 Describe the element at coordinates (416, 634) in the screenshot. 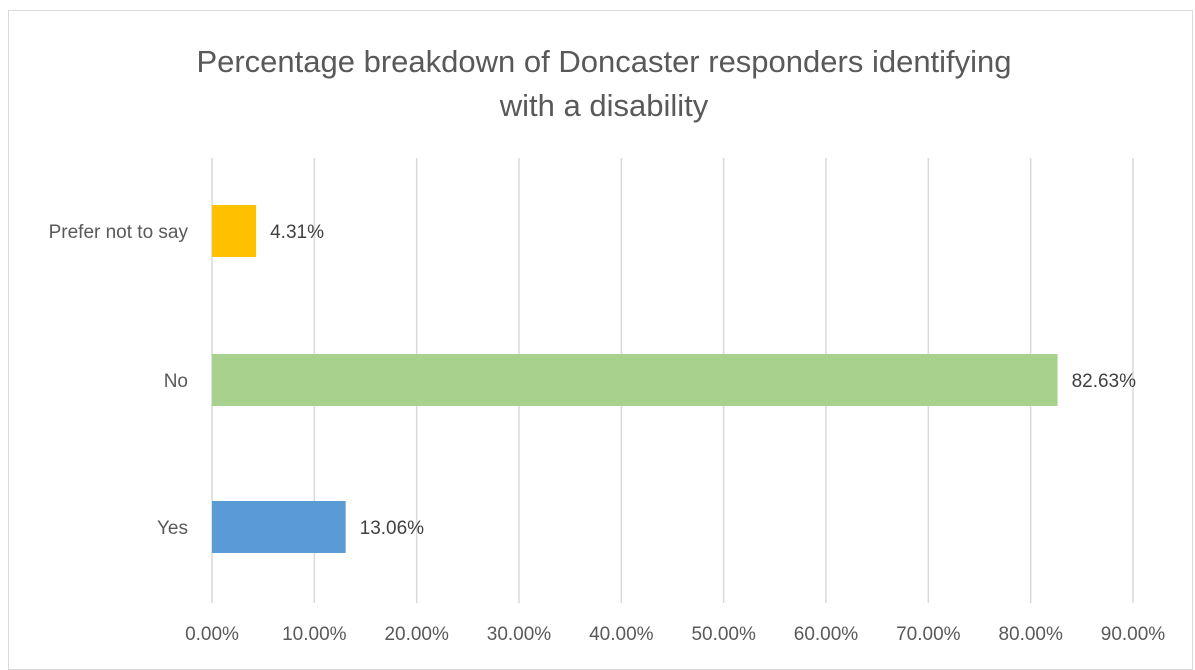

I see `x-tick-label: 20.00%` at that location.